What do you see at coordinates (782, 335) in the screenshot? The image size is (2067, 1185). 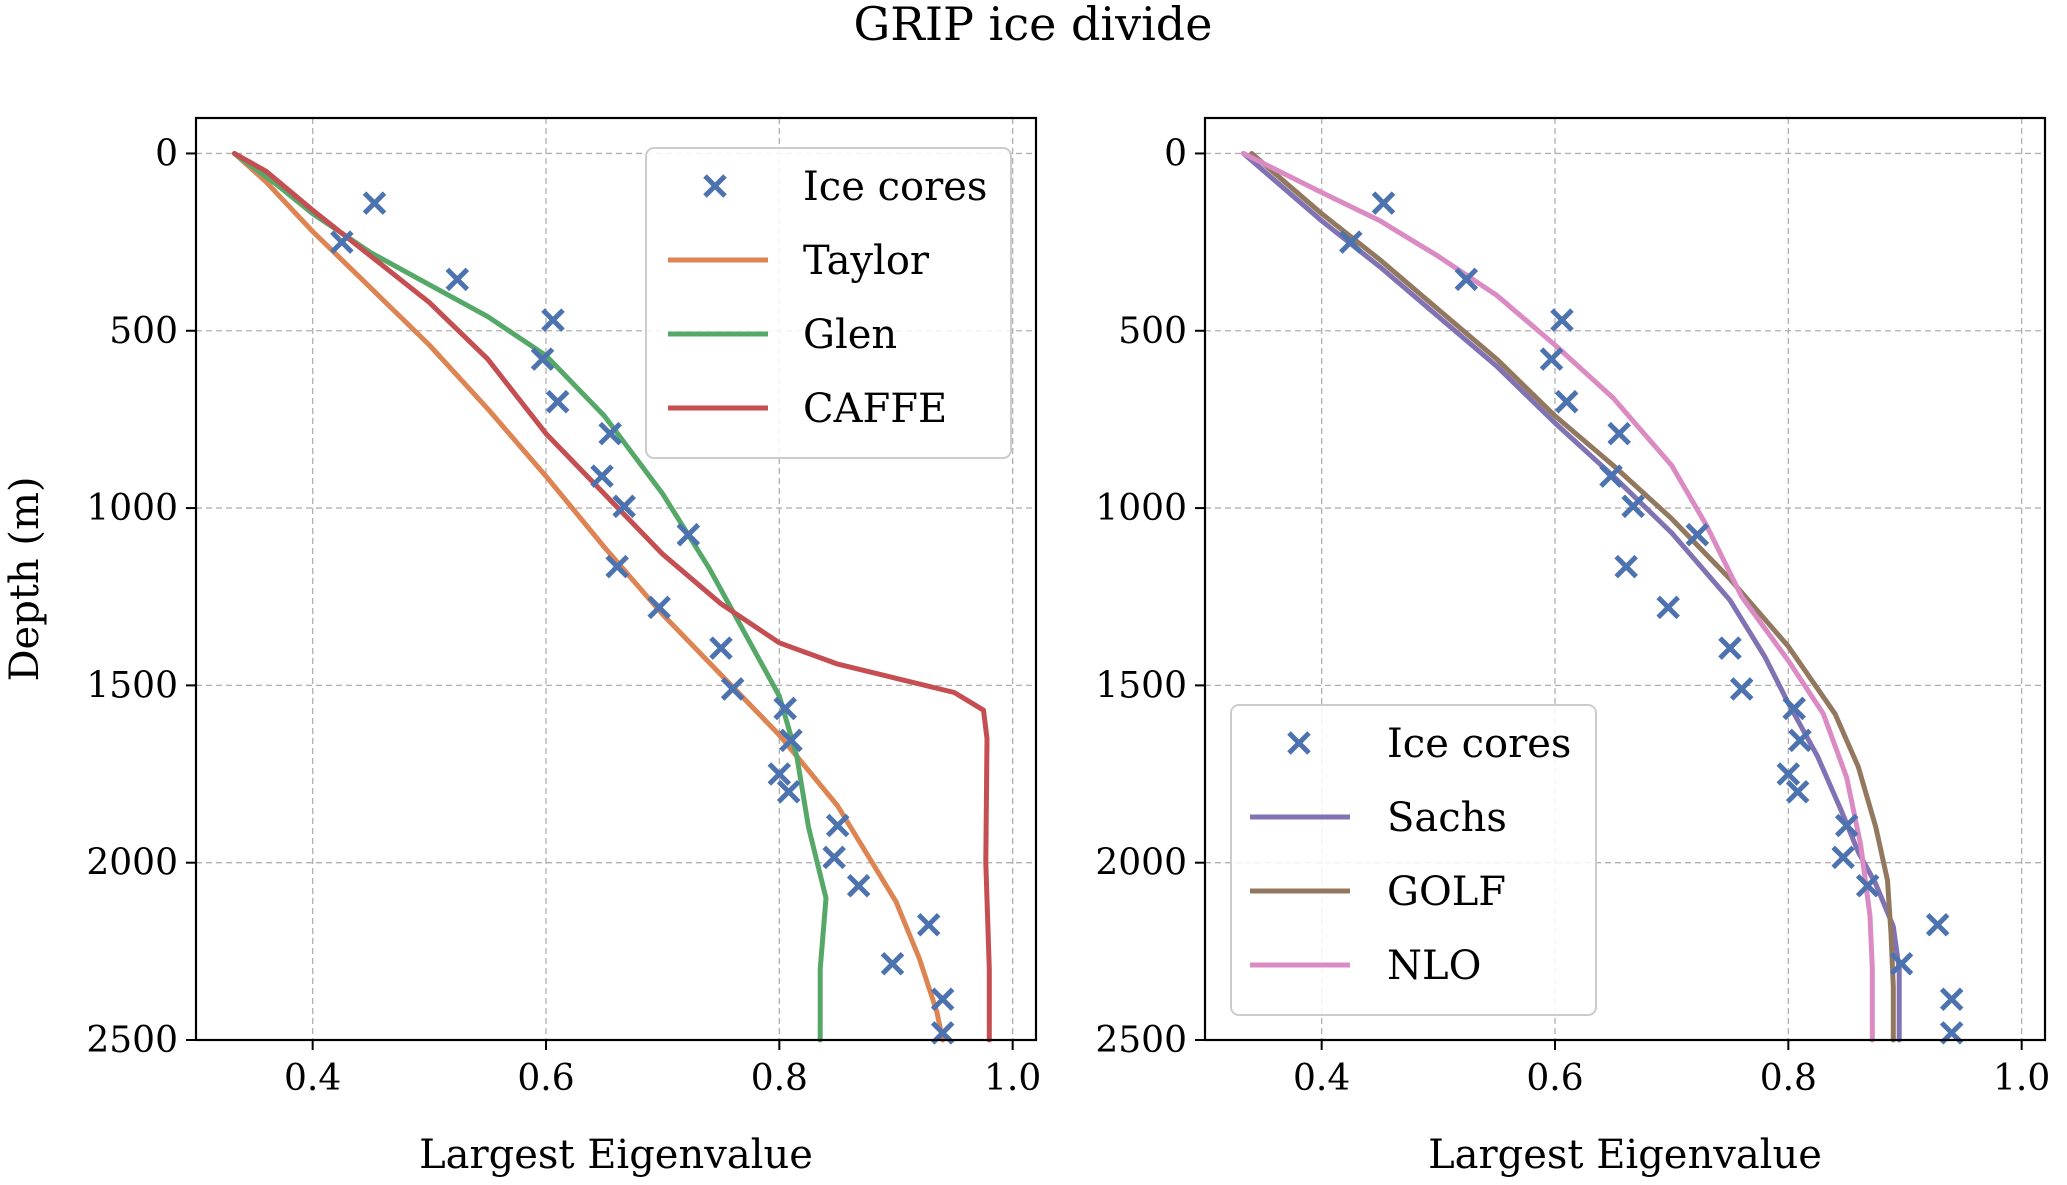 I see `left-legend-entry-glen: Glen` at bounding box center [782, 335].